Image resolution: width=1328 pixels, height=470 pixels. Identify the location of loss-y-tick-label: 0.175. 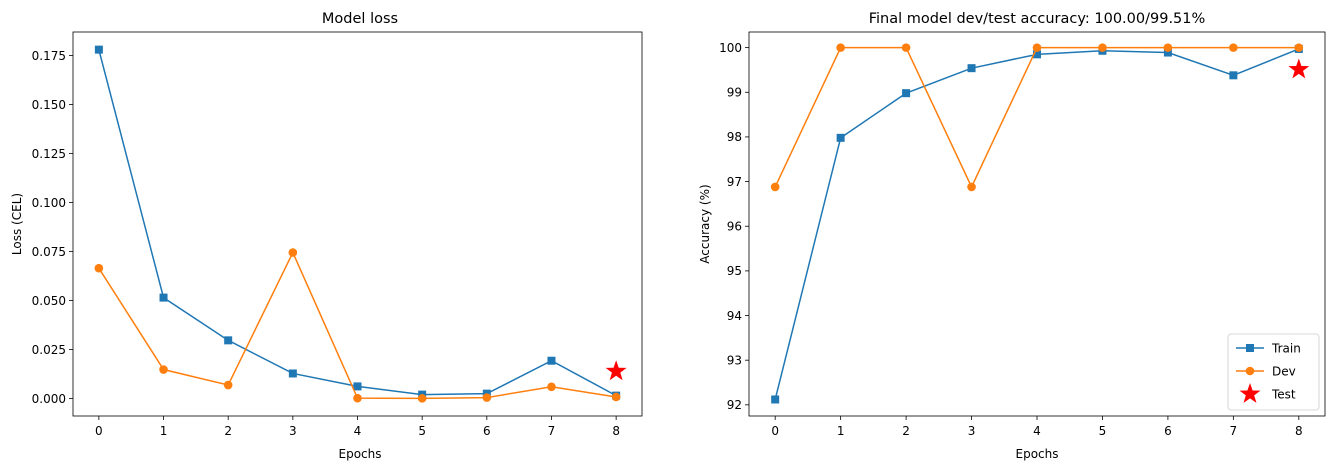
(49, 56).